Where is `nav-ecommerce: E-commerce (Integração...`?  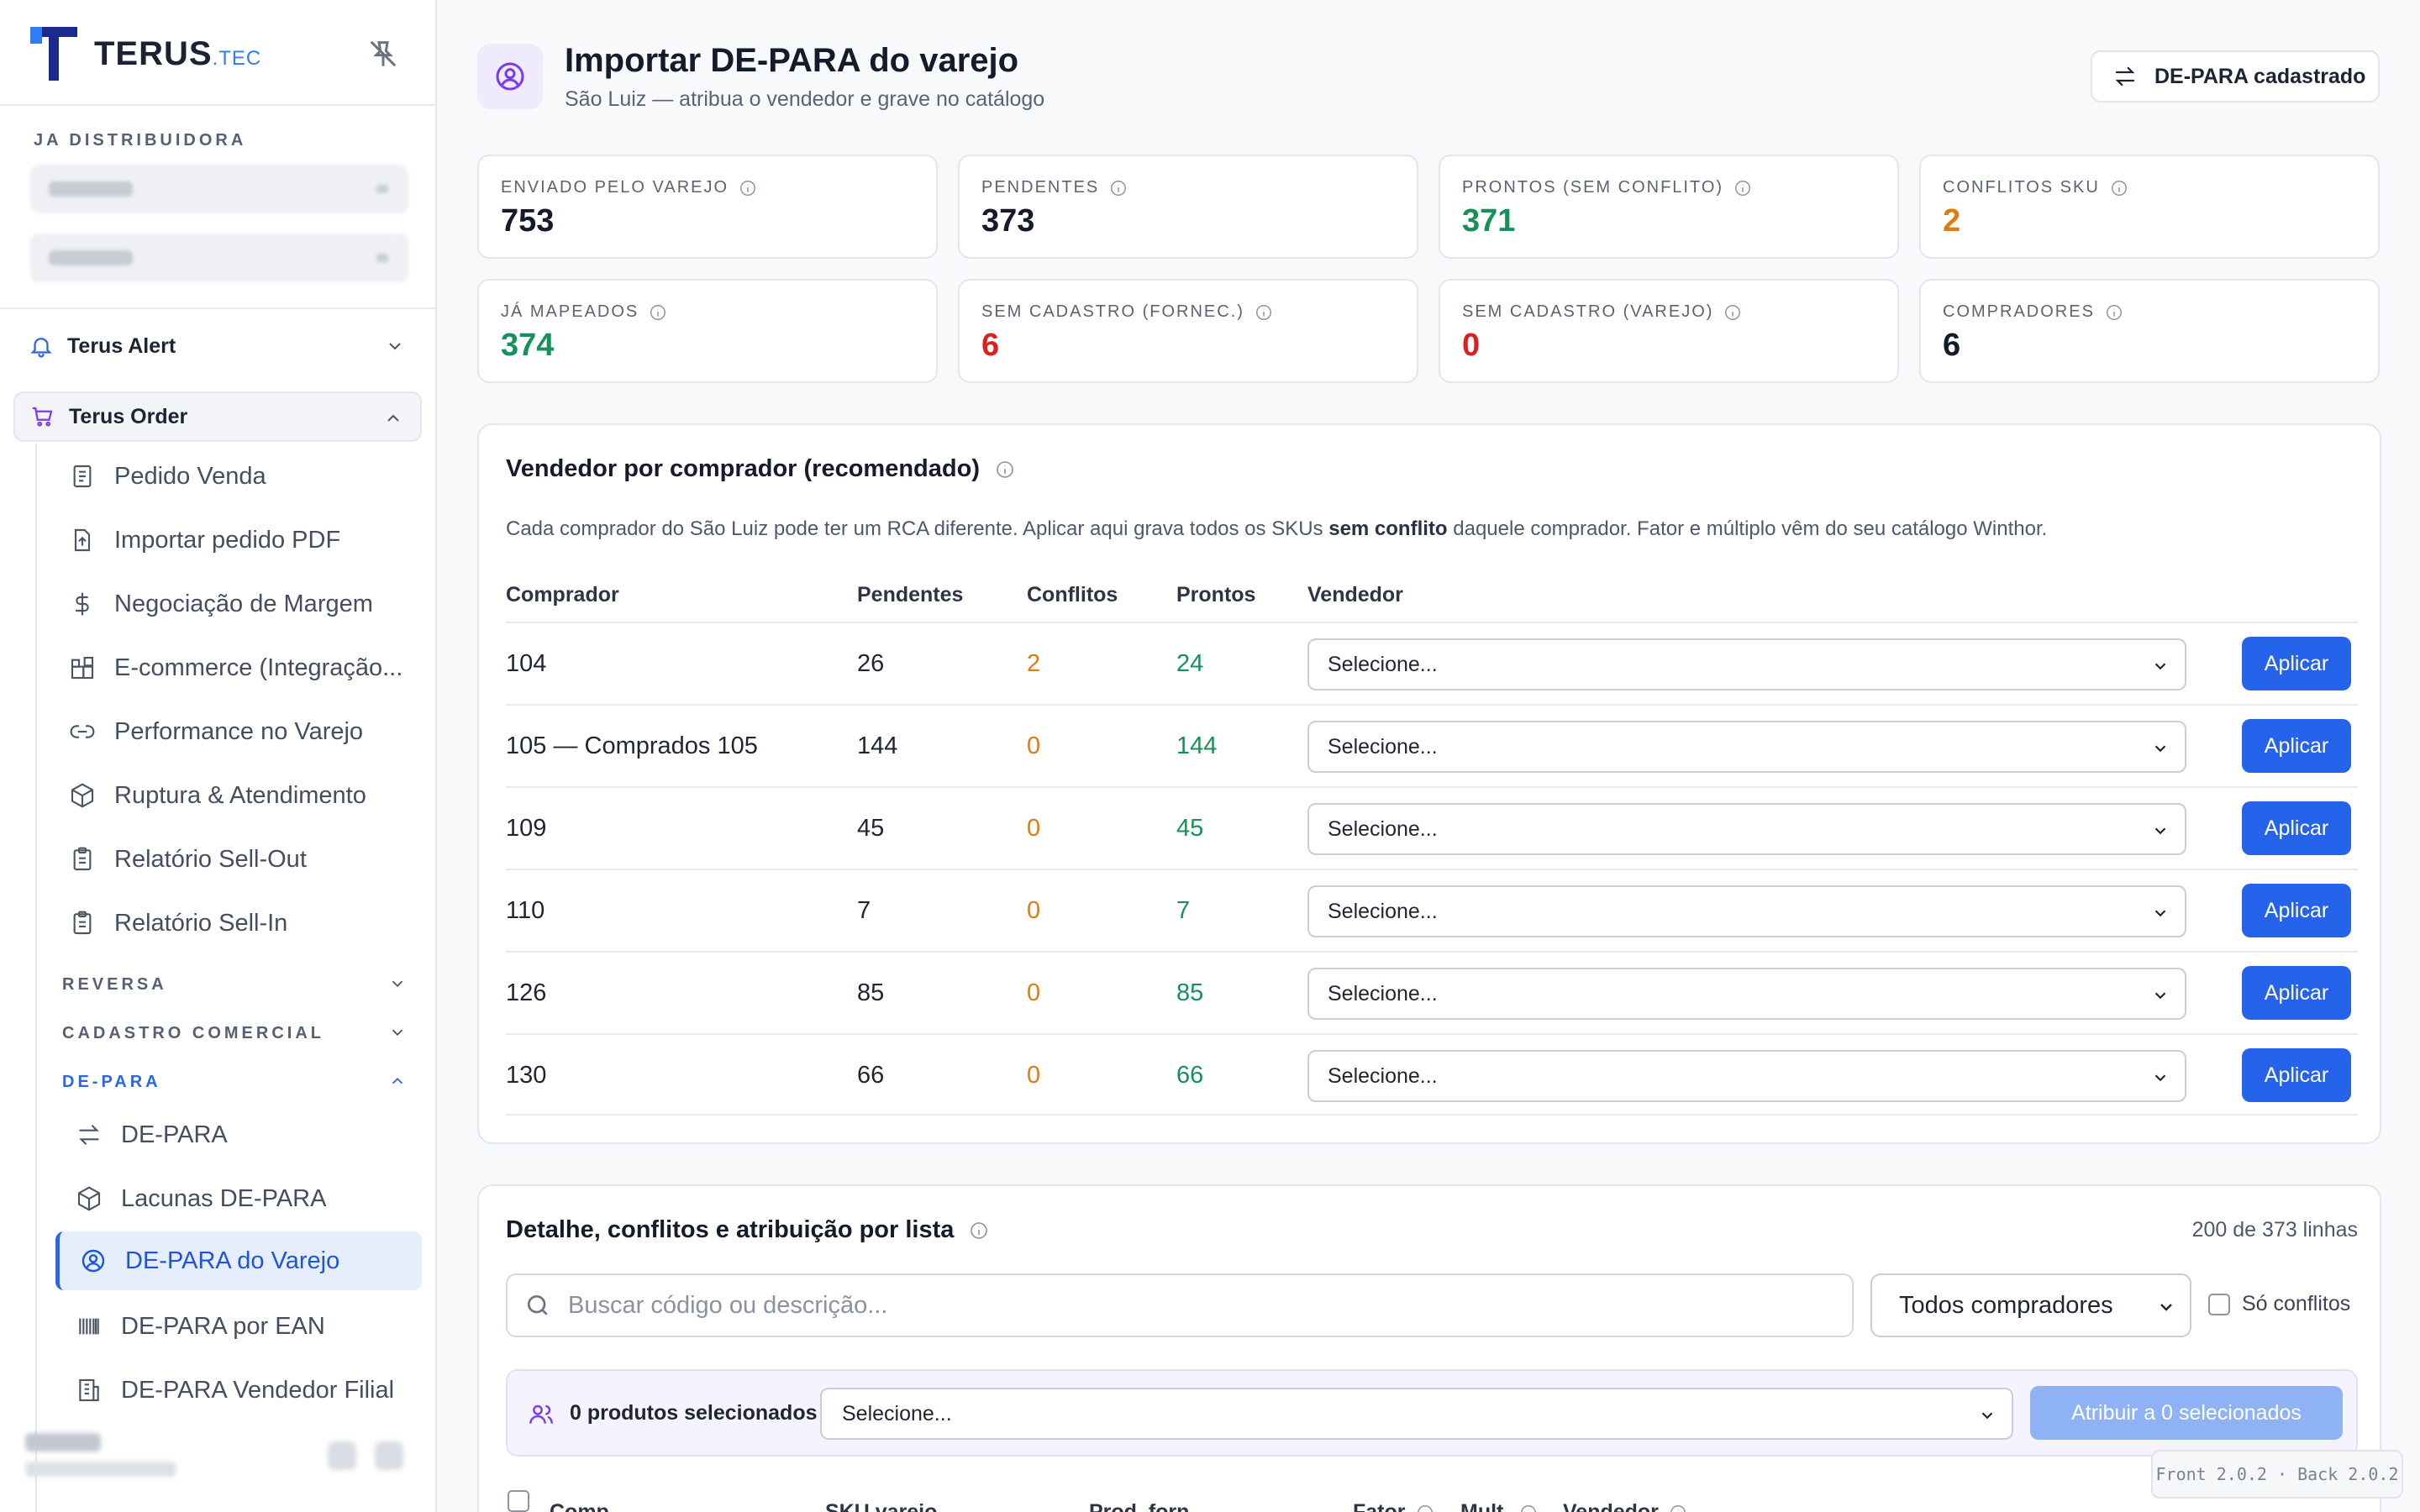
nav-ecommerce: E-commerce (Integração... is located at coordinates (239, 668).